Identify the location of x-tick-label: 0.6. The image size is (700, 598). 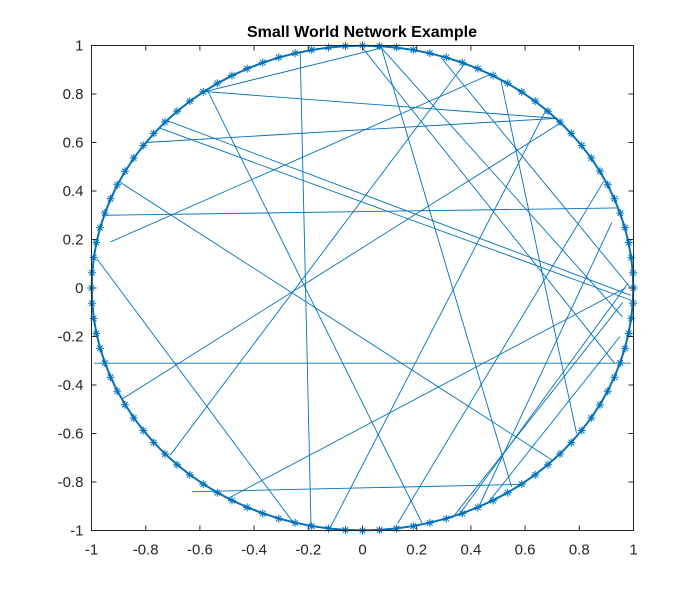
(525, 550).